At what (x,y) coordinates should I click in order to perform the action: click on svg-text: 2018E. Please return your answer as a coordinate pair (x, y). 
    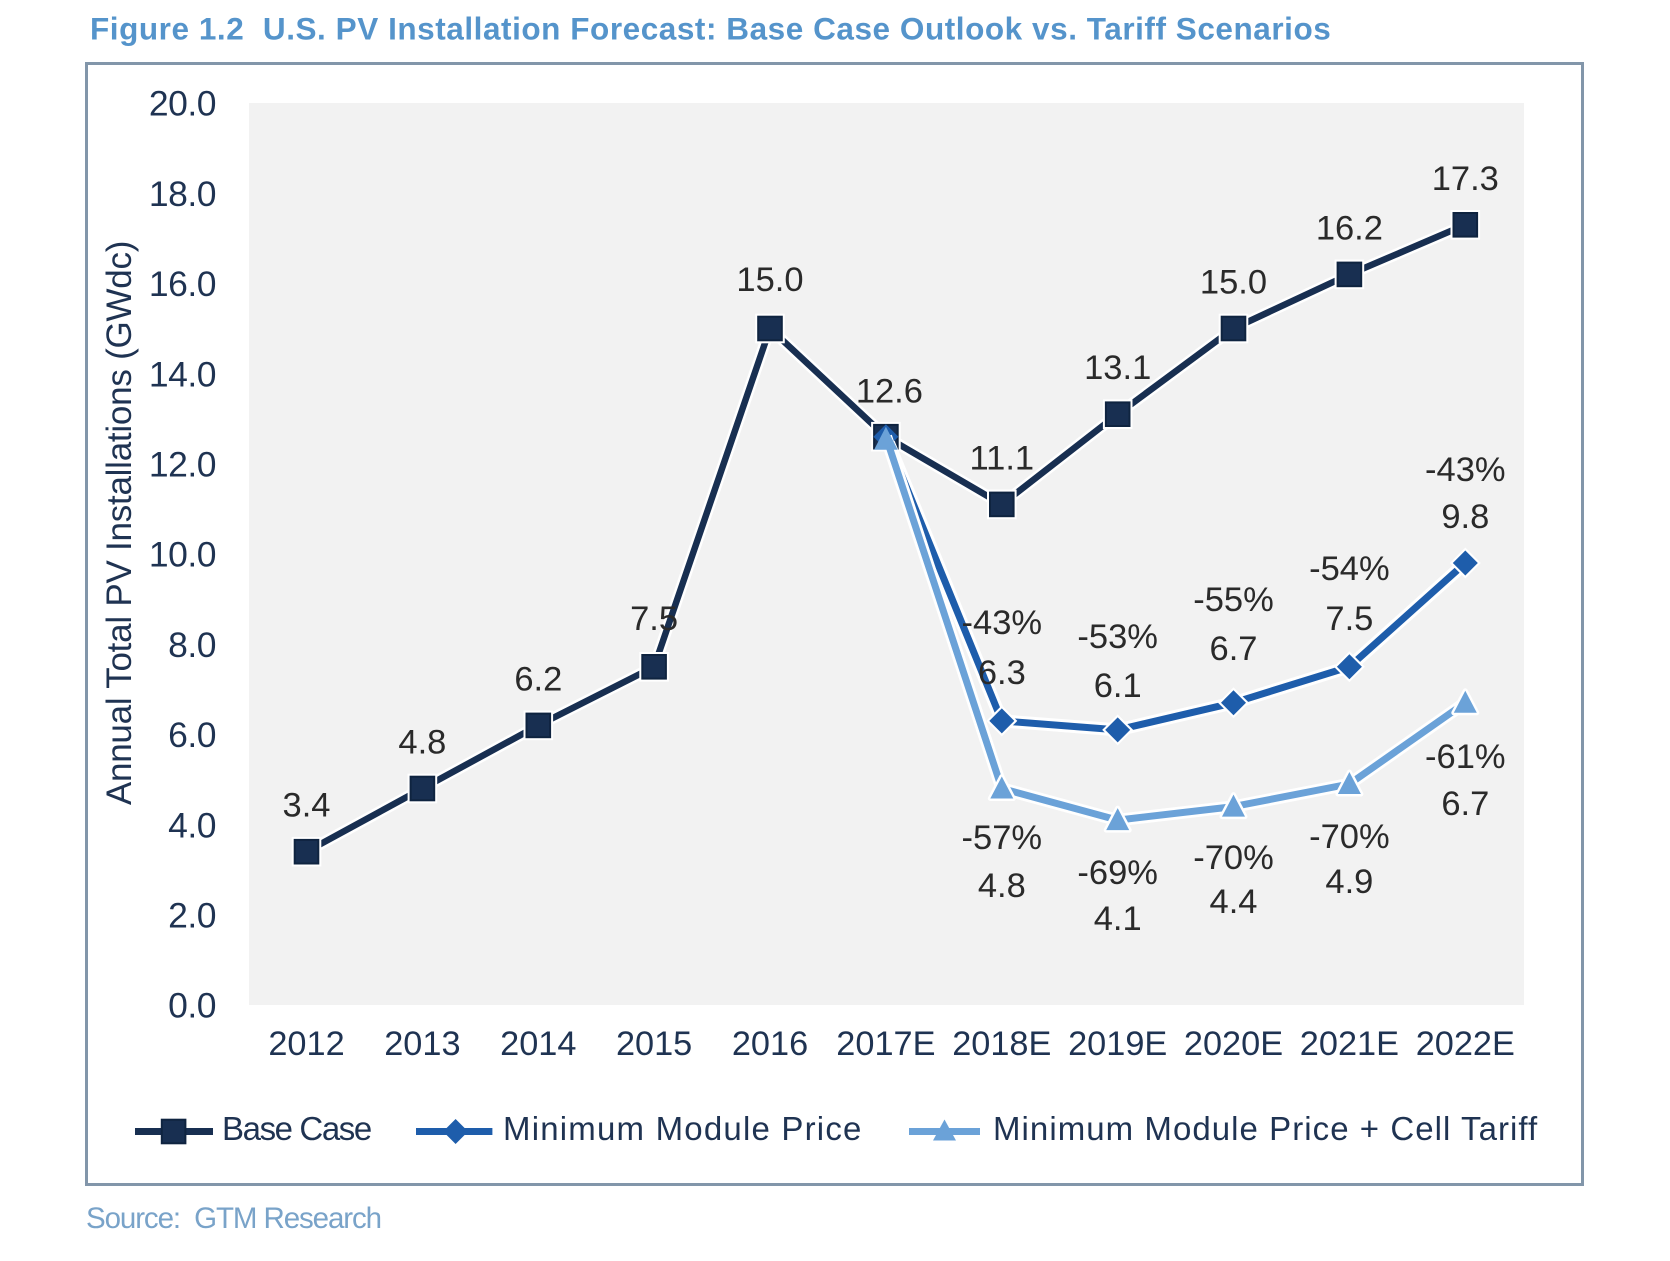
    Looking at the image, I should click on (1001, 1044).